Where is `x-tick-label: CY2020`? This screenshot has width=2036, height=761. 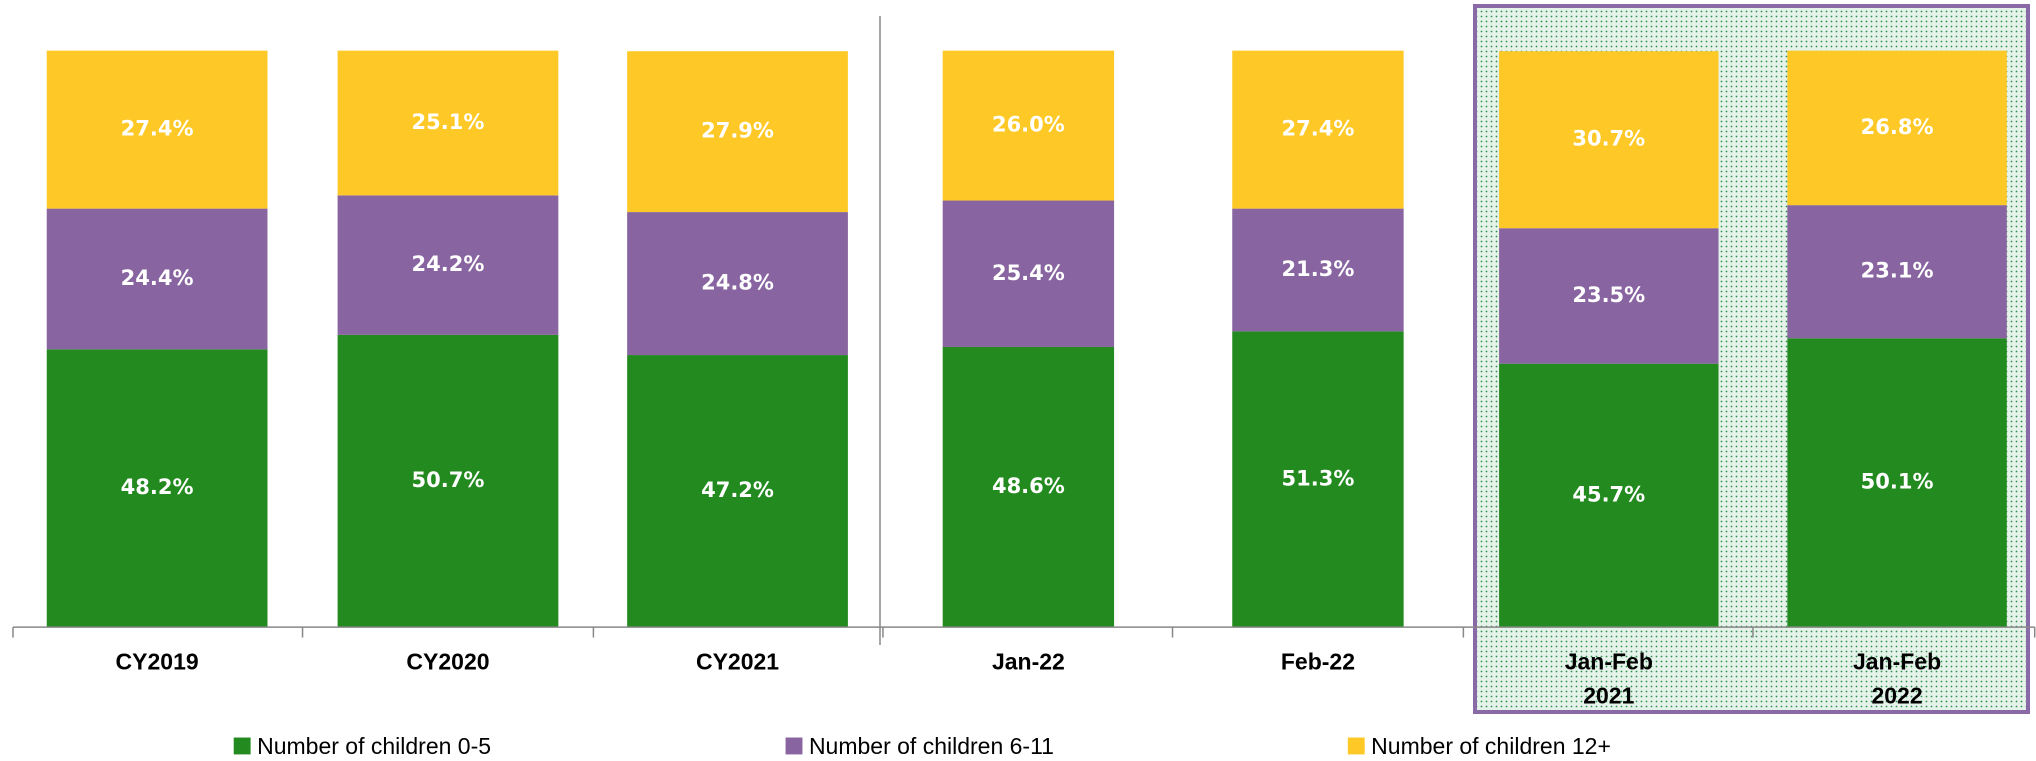 x-tick-label: CY2020 is located at coordinates (447, 662).